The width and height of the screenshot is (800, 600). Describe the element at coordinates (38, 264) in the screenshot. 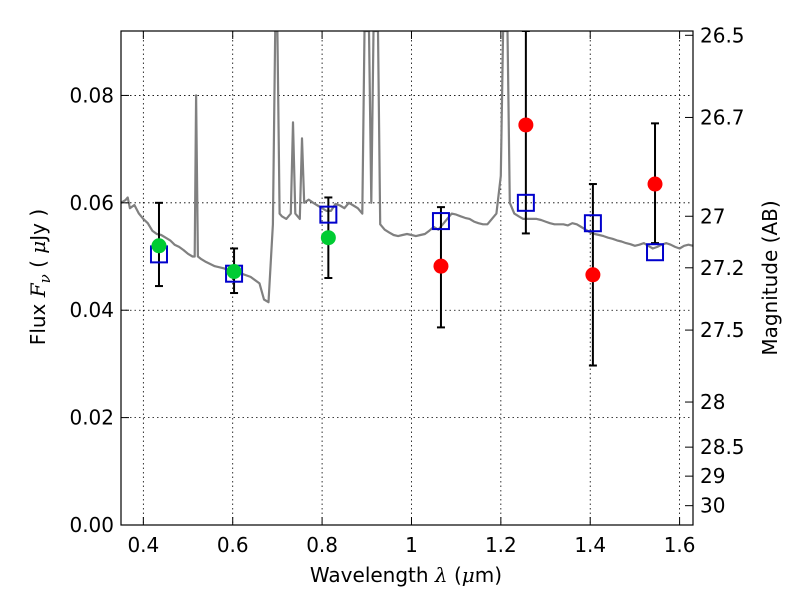

I see `y-axis-label-part: (` at that location.